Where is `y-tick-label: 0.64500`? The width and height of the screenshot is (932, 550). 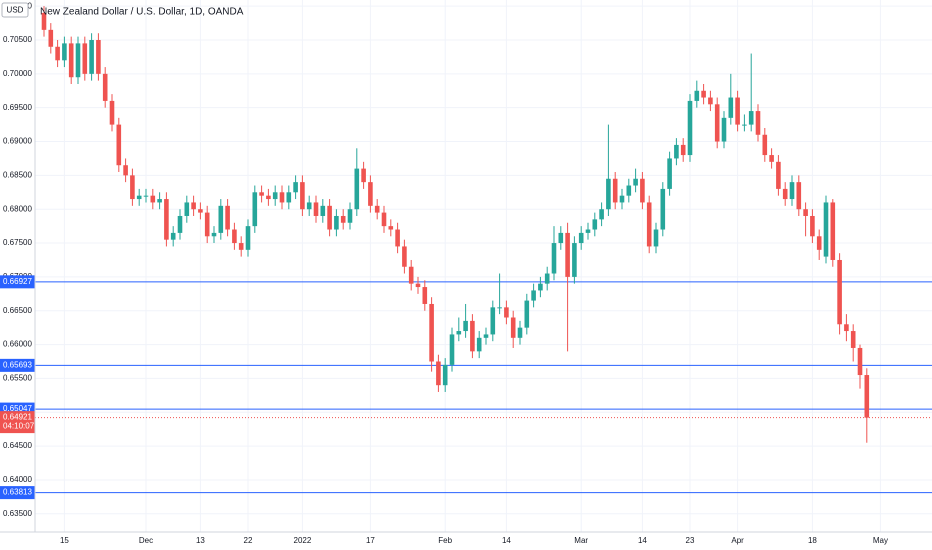
y-tick-label: 0.64500 is located at coordinates (17, 445).